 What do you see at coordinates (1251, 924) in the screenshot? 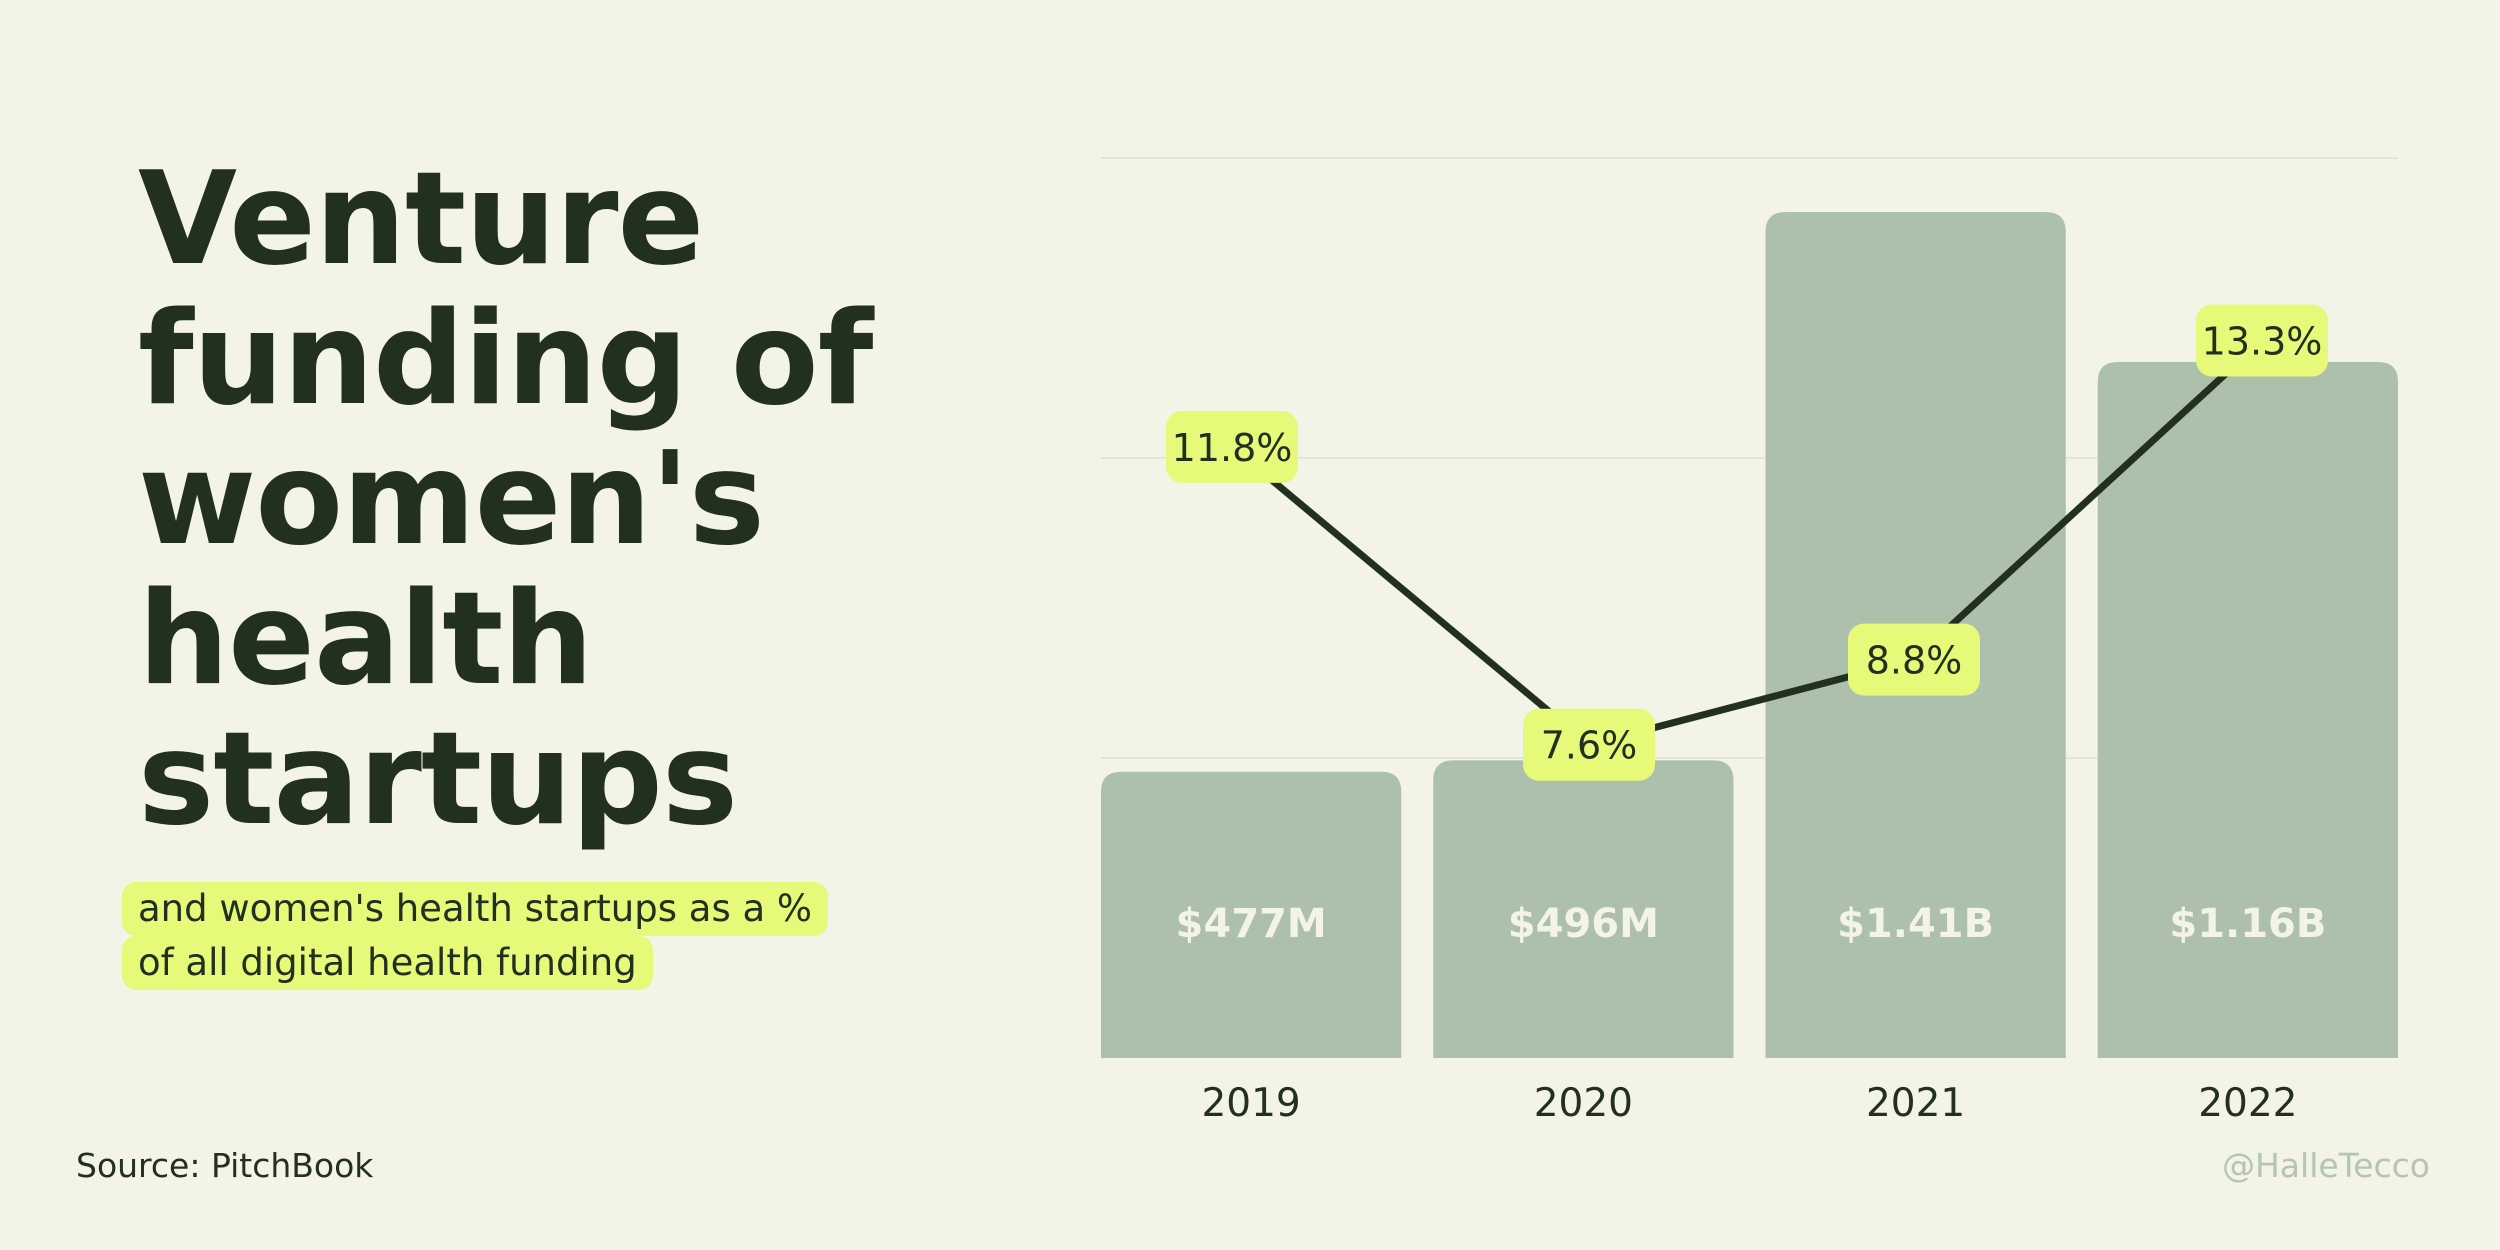
I see `bar-value-label: $477M` at bounding box center [1251, 924].